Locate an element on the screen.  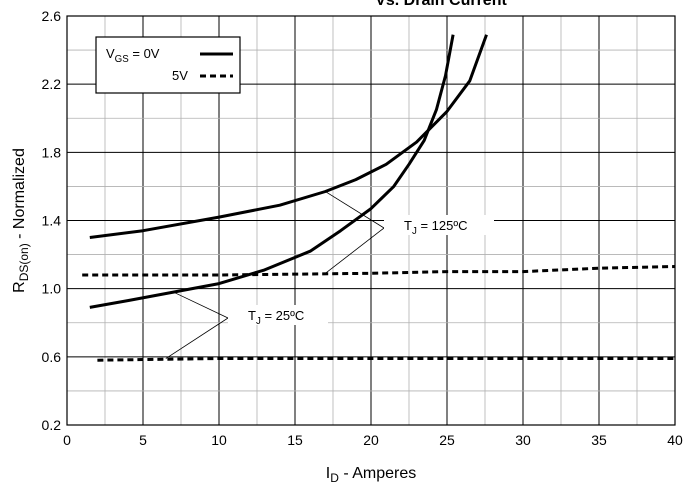
legend-entry-solid-label: VGS = 0V is located at coordinates (133, 55).